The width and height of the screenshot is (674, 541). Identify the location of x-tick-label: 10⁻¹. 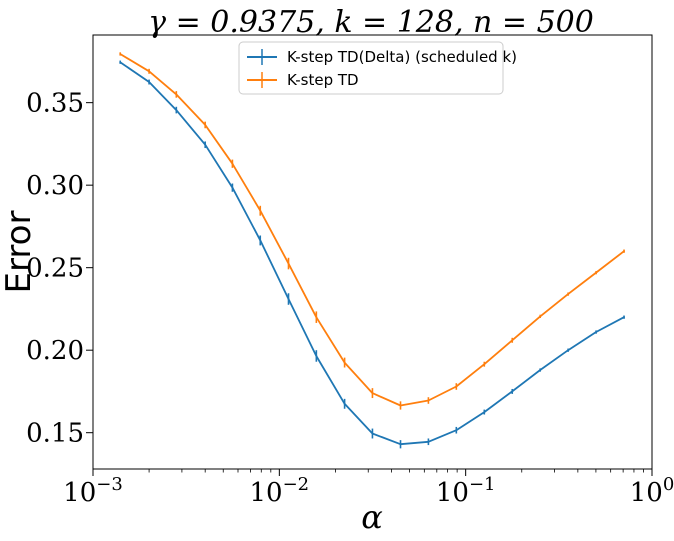
(466, 491).